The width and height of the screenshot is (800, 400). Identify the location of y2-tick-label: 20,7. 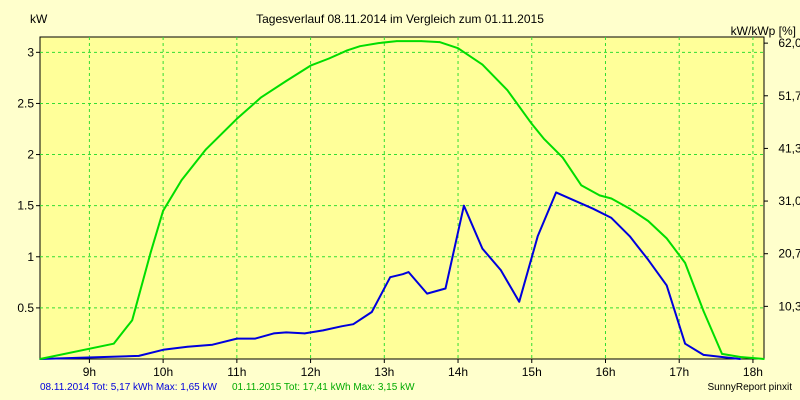
(789, 254).